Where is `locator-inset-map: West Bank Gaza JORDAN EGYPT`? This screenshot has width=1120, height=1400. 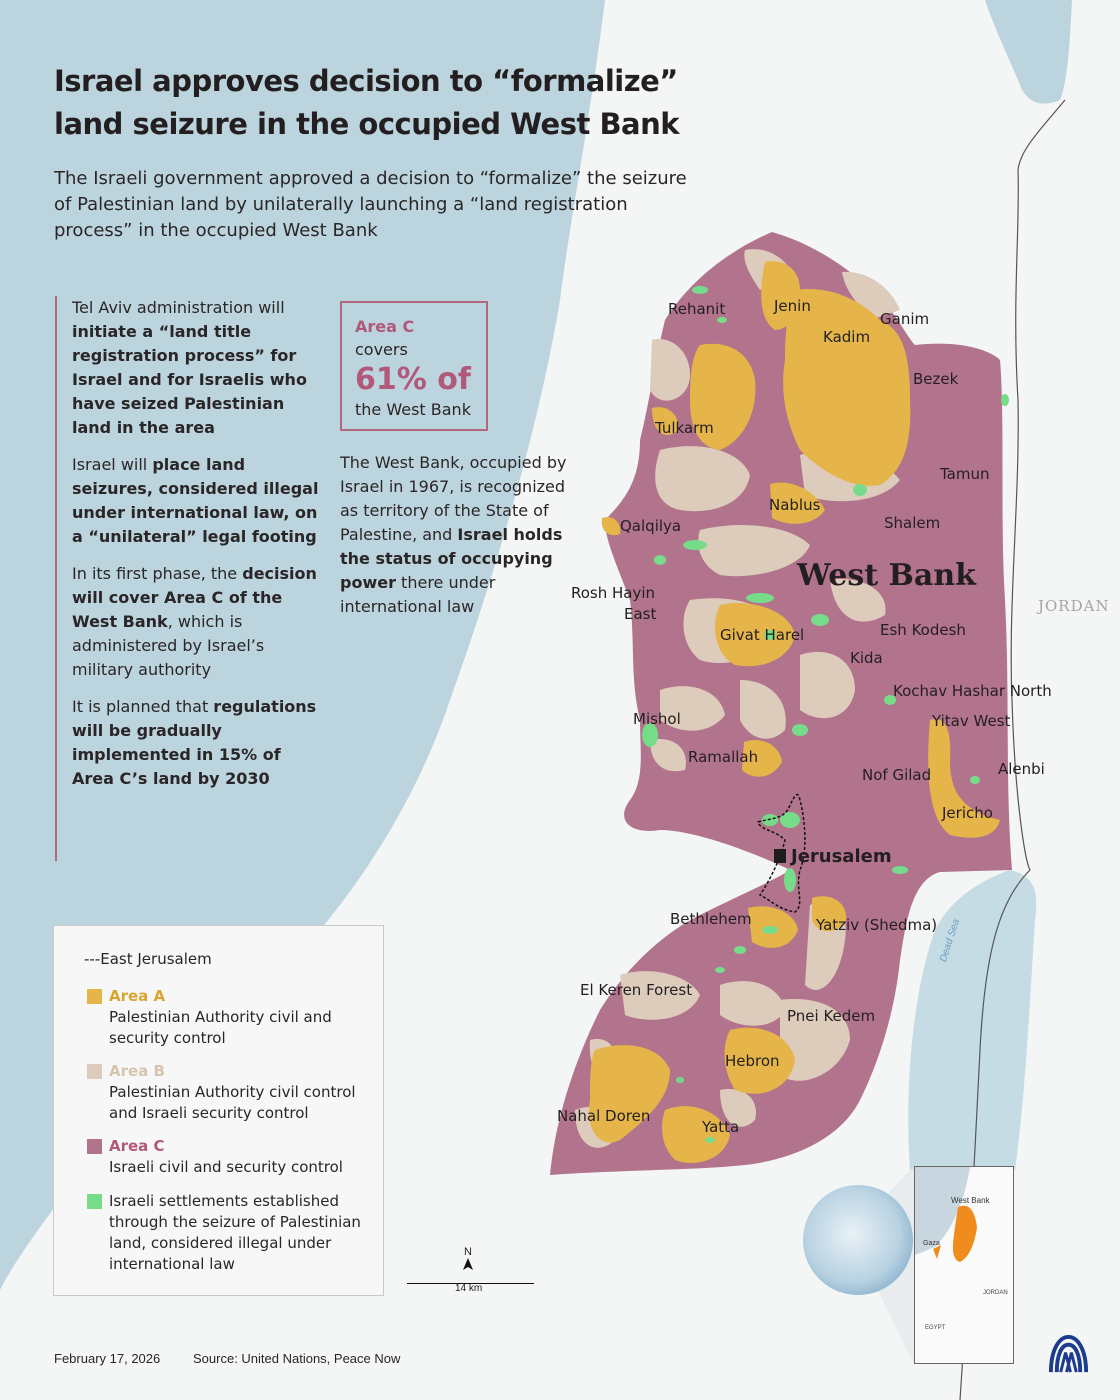 locator-inset-map: West Bank Gaza JORDAN EGYPT is located at coordinates (964, 1265).